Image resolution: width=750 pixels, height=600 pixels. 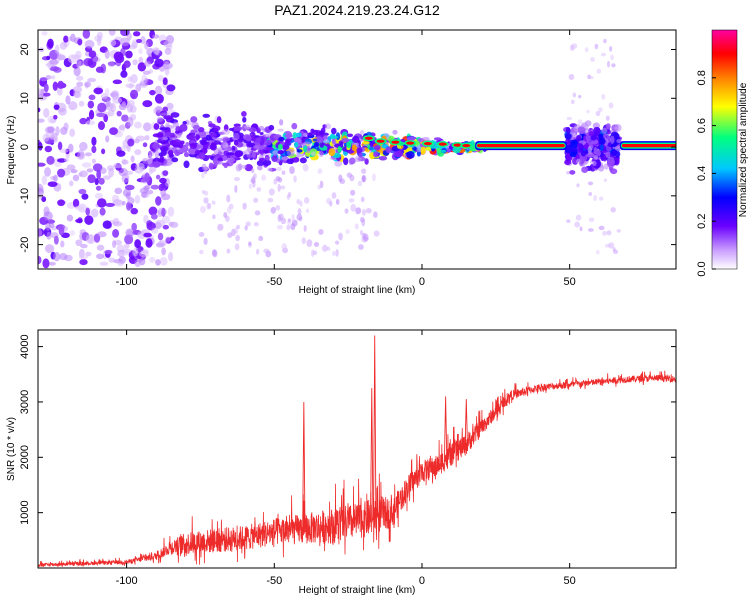 I want to click on spectrogram-xtick-label: 0, so click(x=422, y=282).